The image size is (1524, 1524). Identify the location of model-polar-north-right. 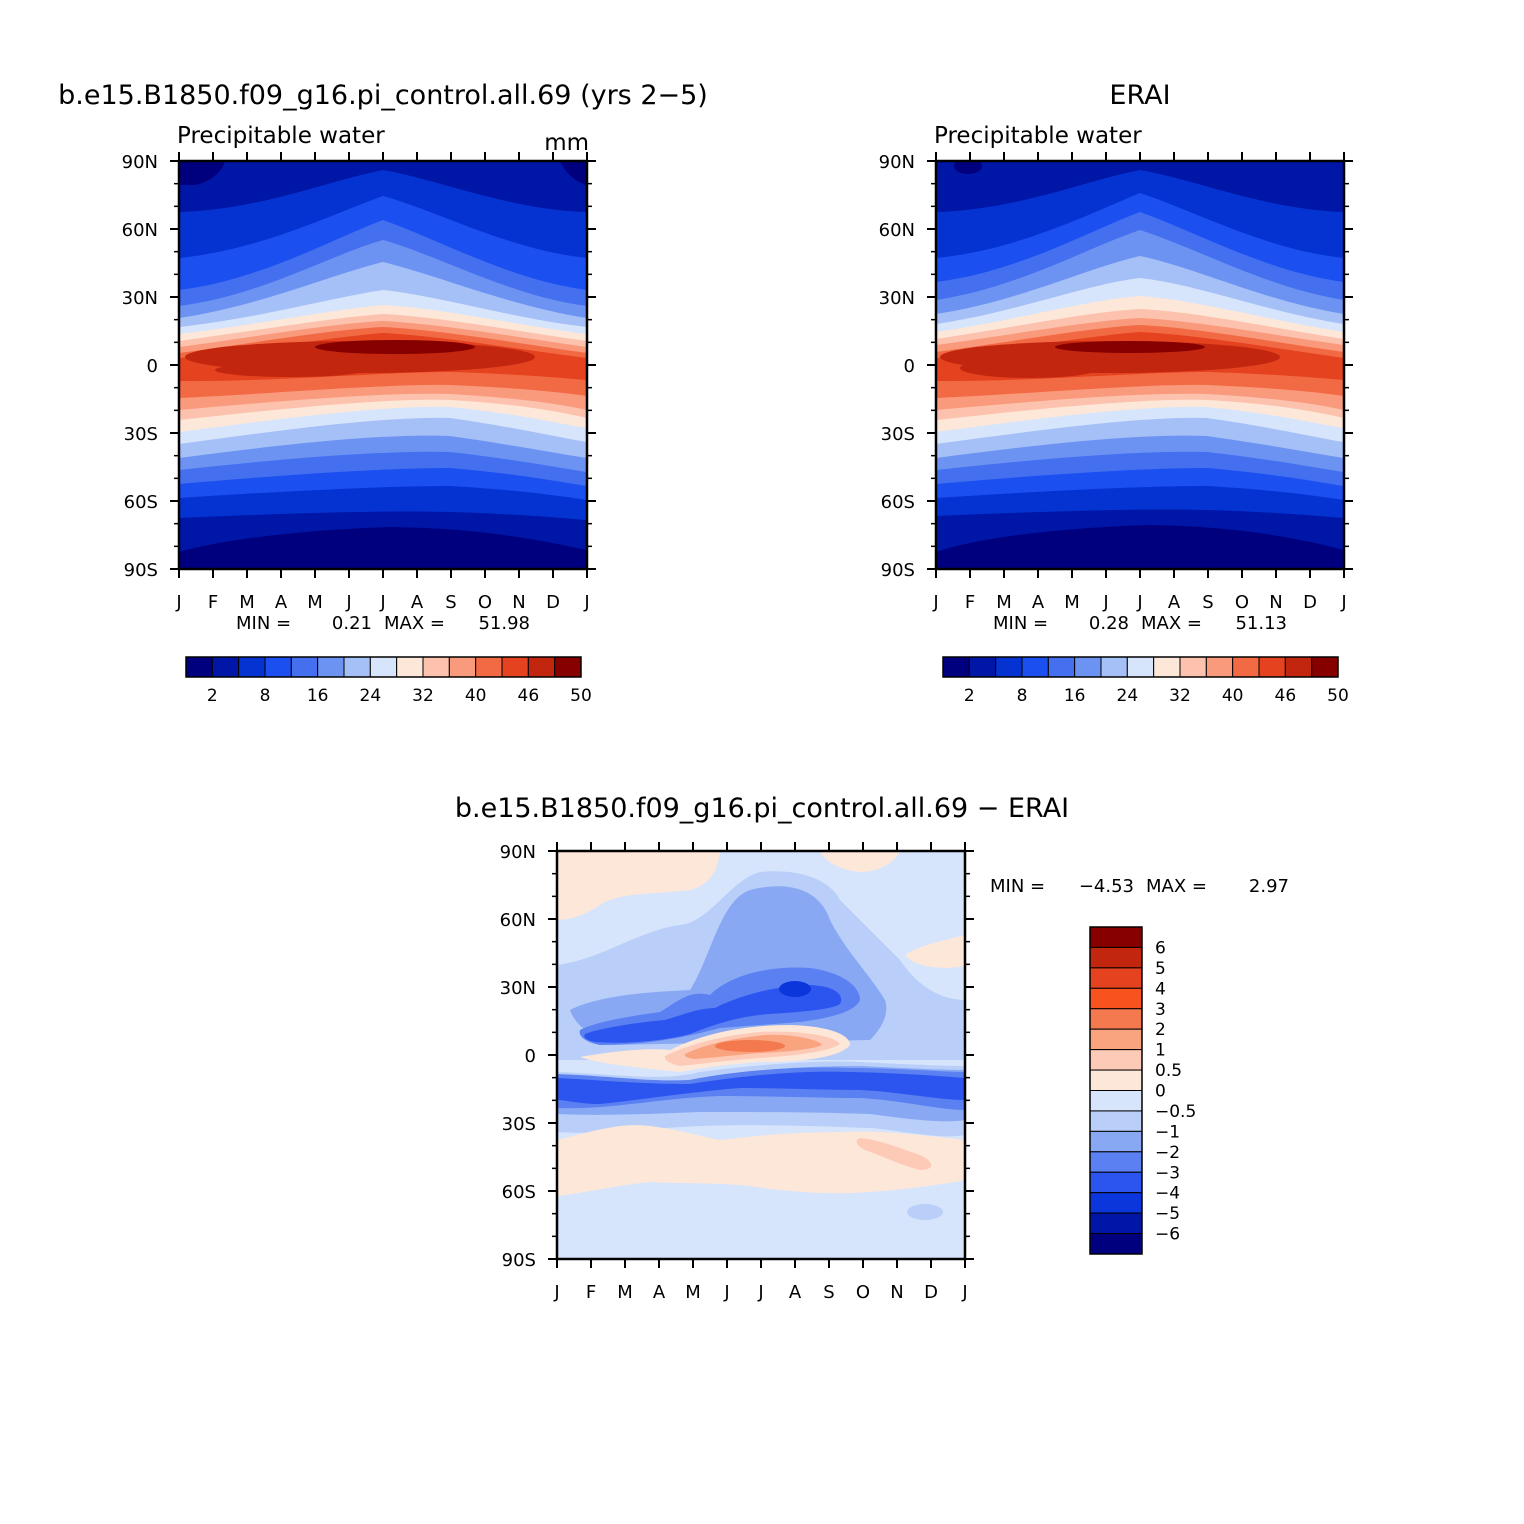
(573, 173).